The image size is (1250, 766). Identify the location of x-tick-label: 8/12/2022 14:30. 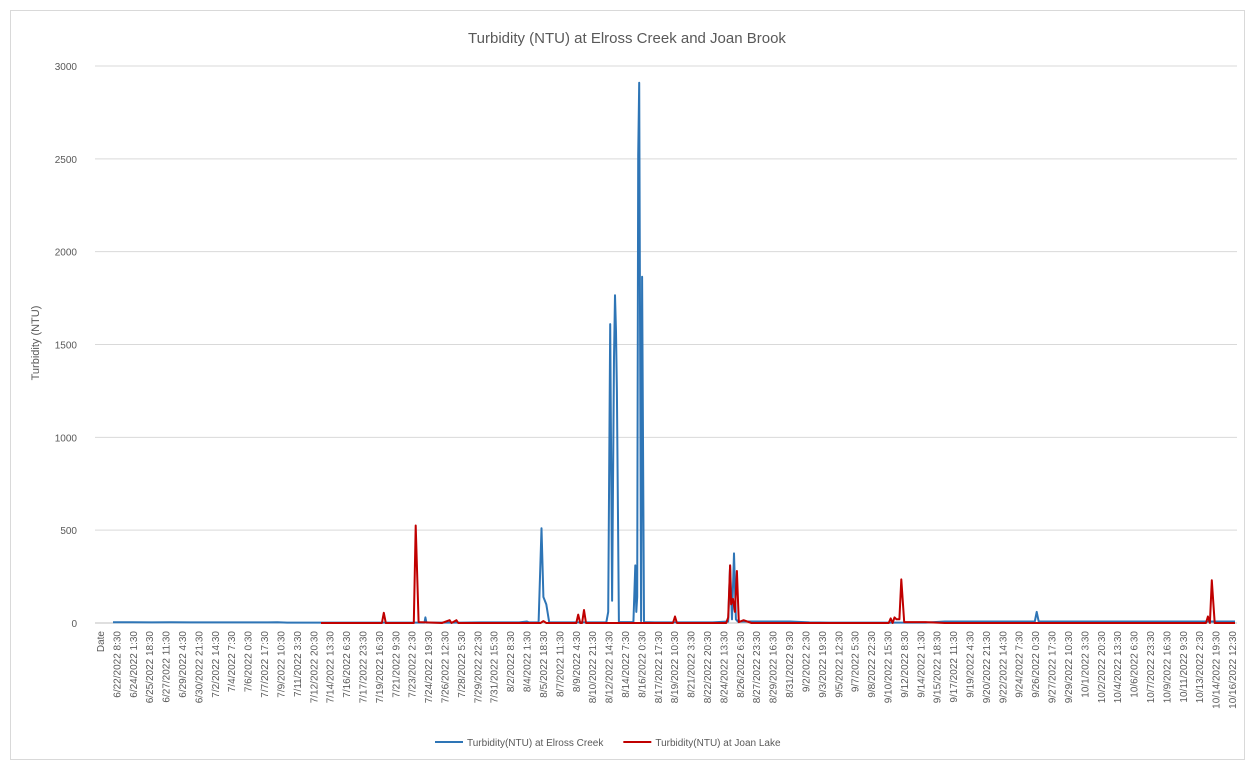
(610, 667).